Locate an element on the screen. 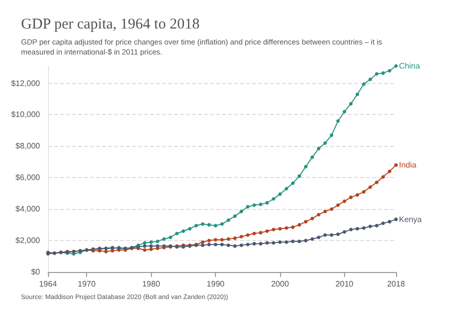  x-tick-label: 1980 is located at coordinates (151, 284).